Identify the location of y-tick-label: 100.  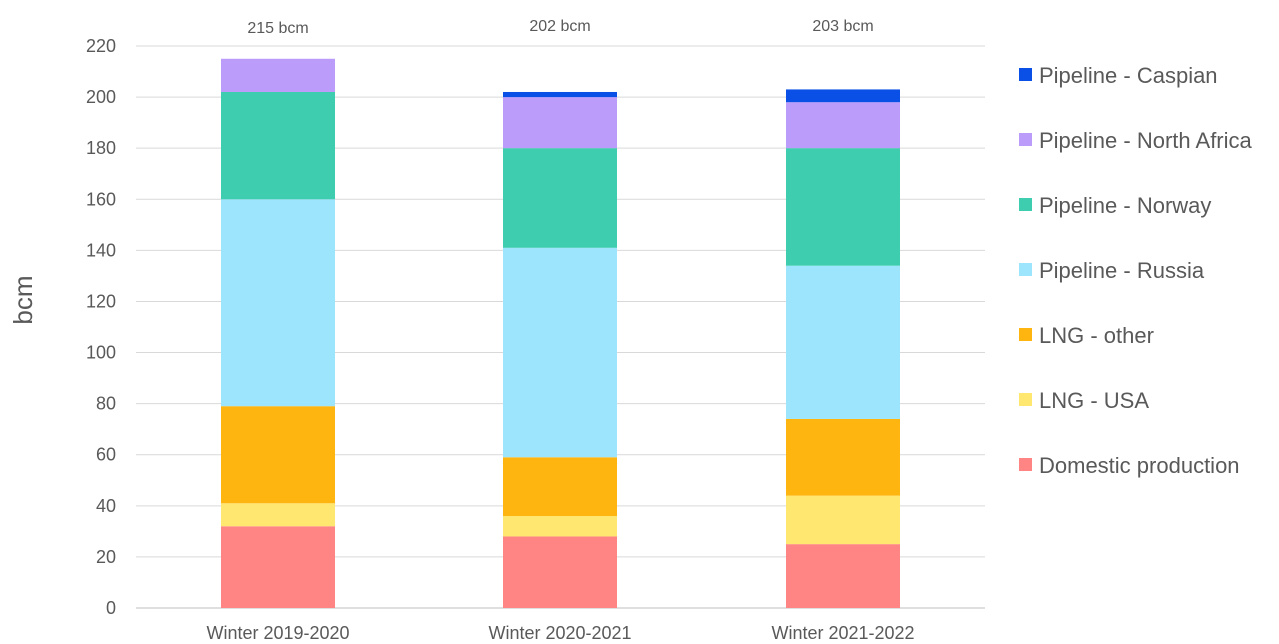
(101, 353).